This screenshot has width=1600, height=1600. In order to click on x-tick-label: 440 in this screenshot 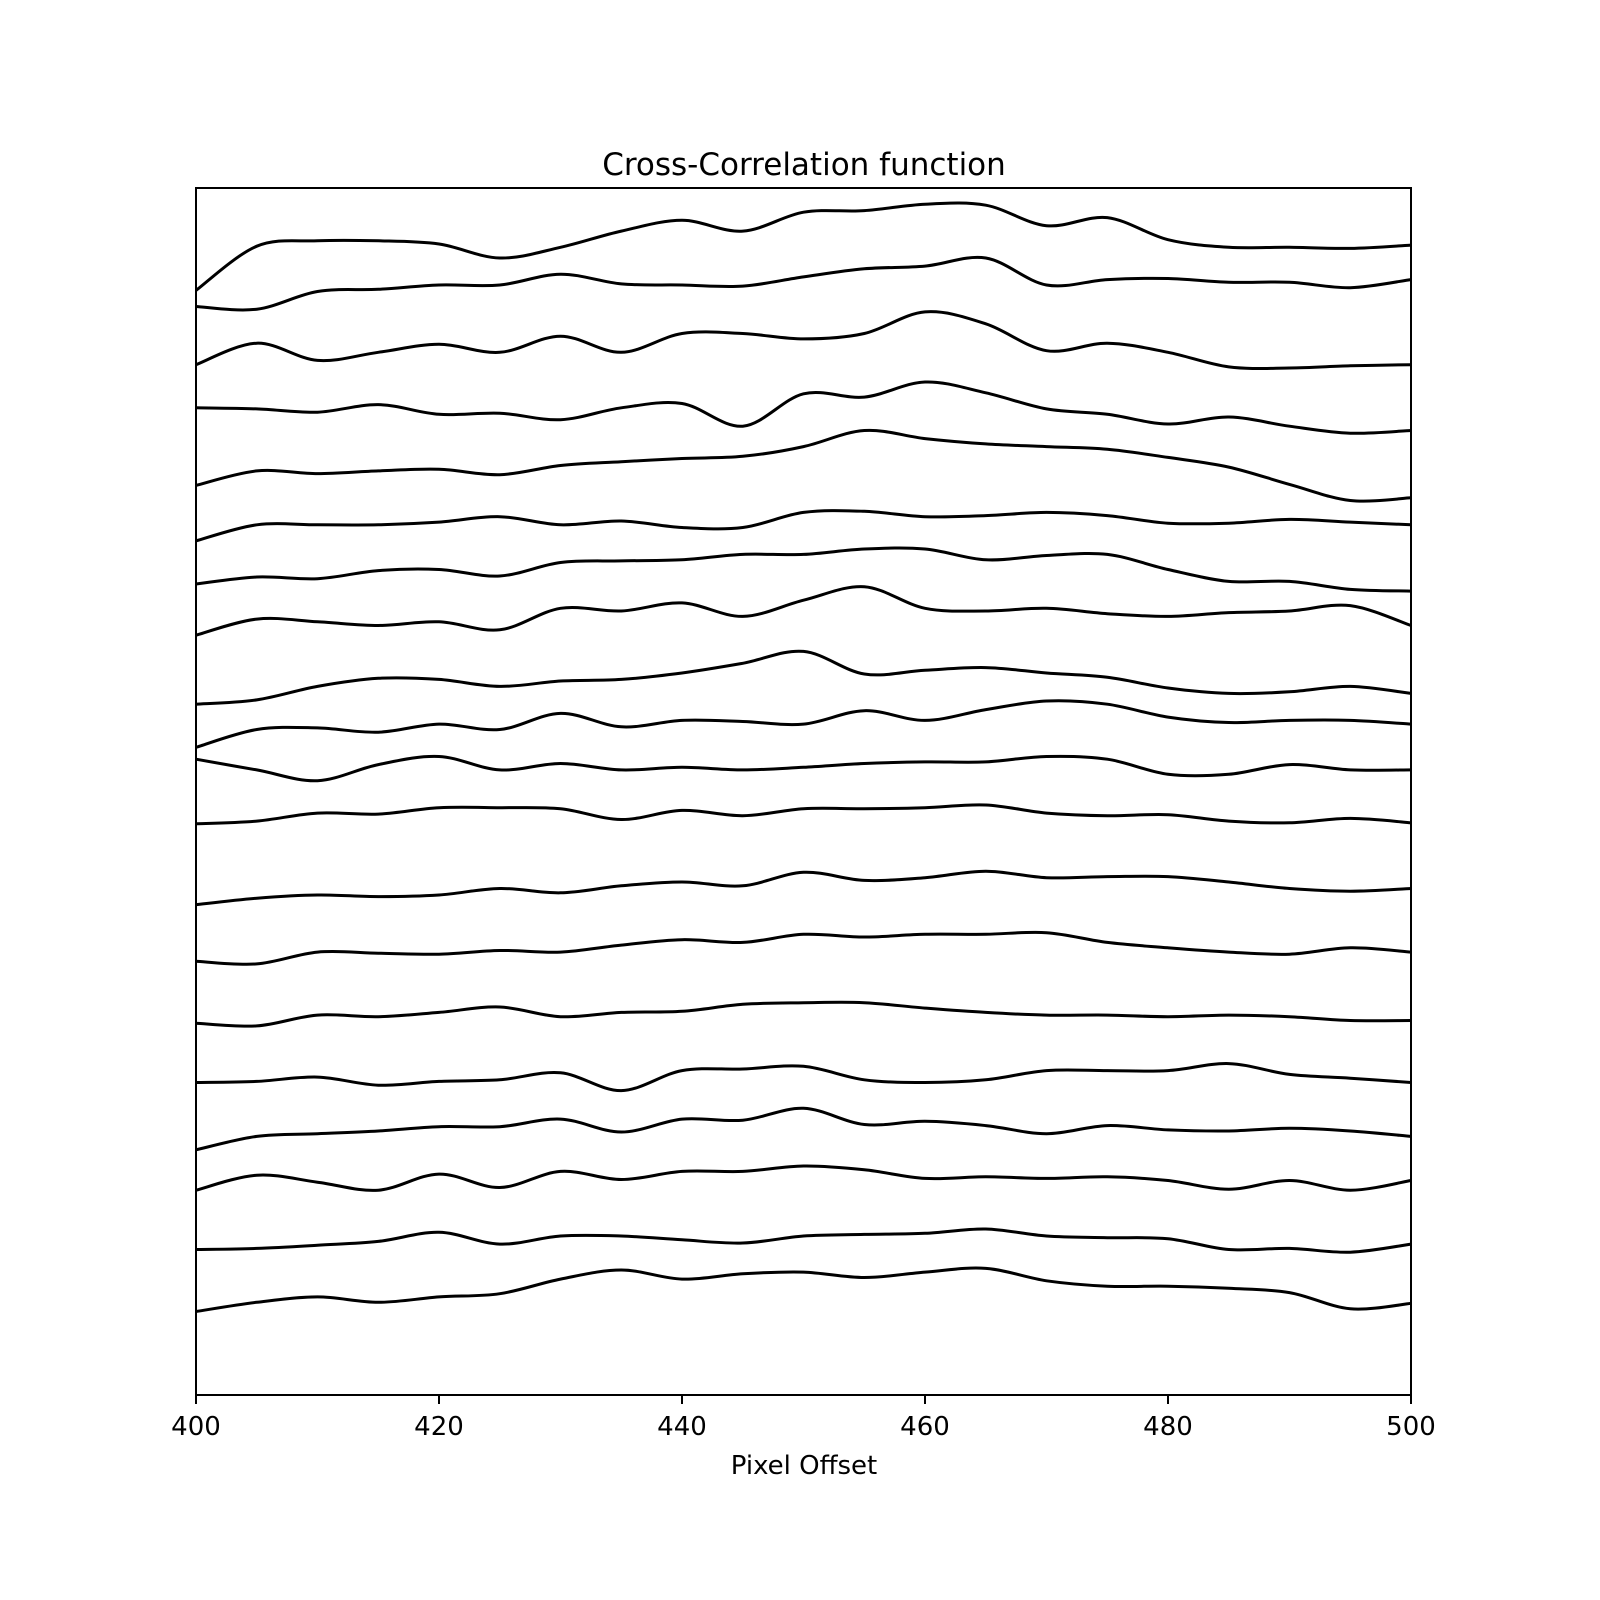, I will do `click(682, 1427)`.